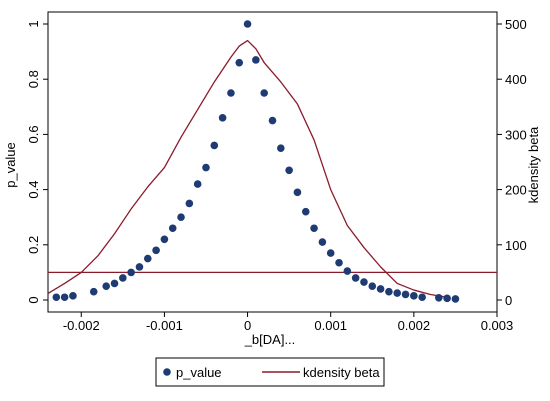 The height and width of the screenshot is (401, 550). What do you see at coordinates (270, 372) in the screenshot?
I see `legend: p_value kdensity beta` at bounding box center [270, 372].